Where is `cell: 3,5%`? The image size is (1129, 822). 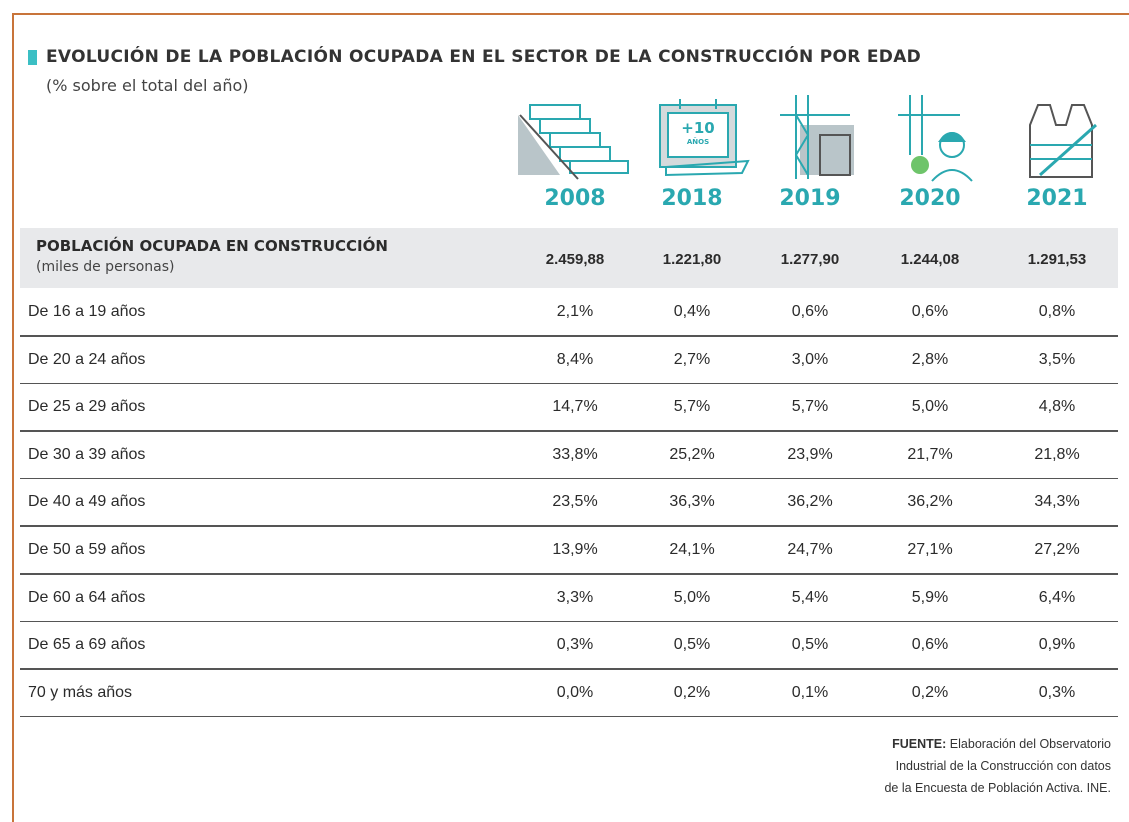
cell: 3,5% is located at coordinates (1057, 359).